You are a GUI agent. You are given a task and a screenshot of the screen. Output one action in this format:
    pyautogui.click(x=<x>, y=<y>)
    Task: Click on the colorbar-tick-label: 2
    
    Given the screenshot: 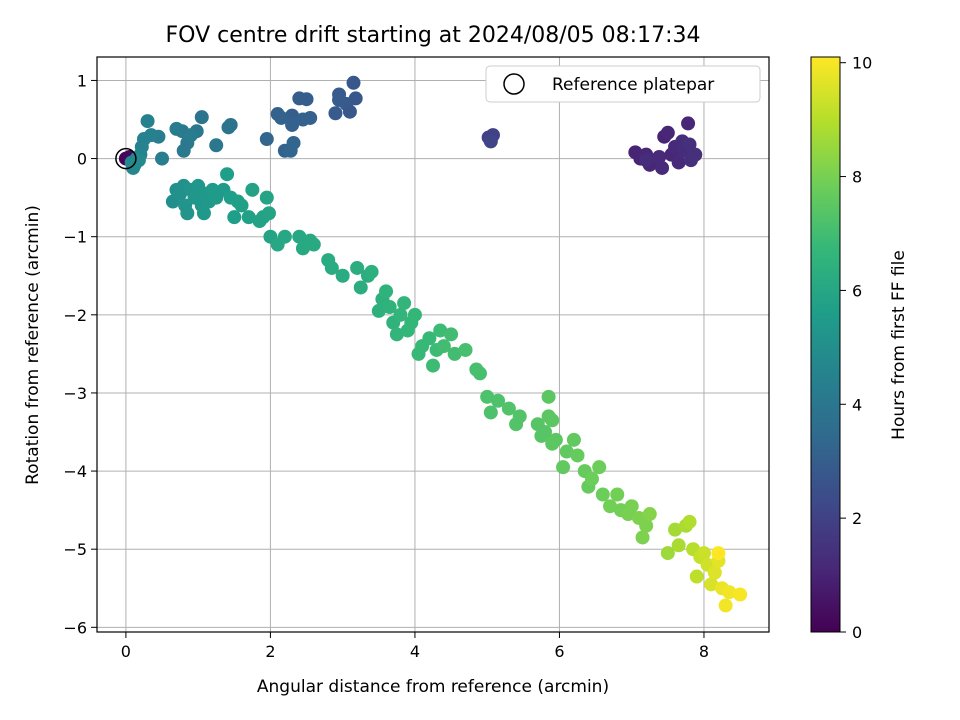 What is the action you would take?
    pyautogui.click(x=857, y=518)
    